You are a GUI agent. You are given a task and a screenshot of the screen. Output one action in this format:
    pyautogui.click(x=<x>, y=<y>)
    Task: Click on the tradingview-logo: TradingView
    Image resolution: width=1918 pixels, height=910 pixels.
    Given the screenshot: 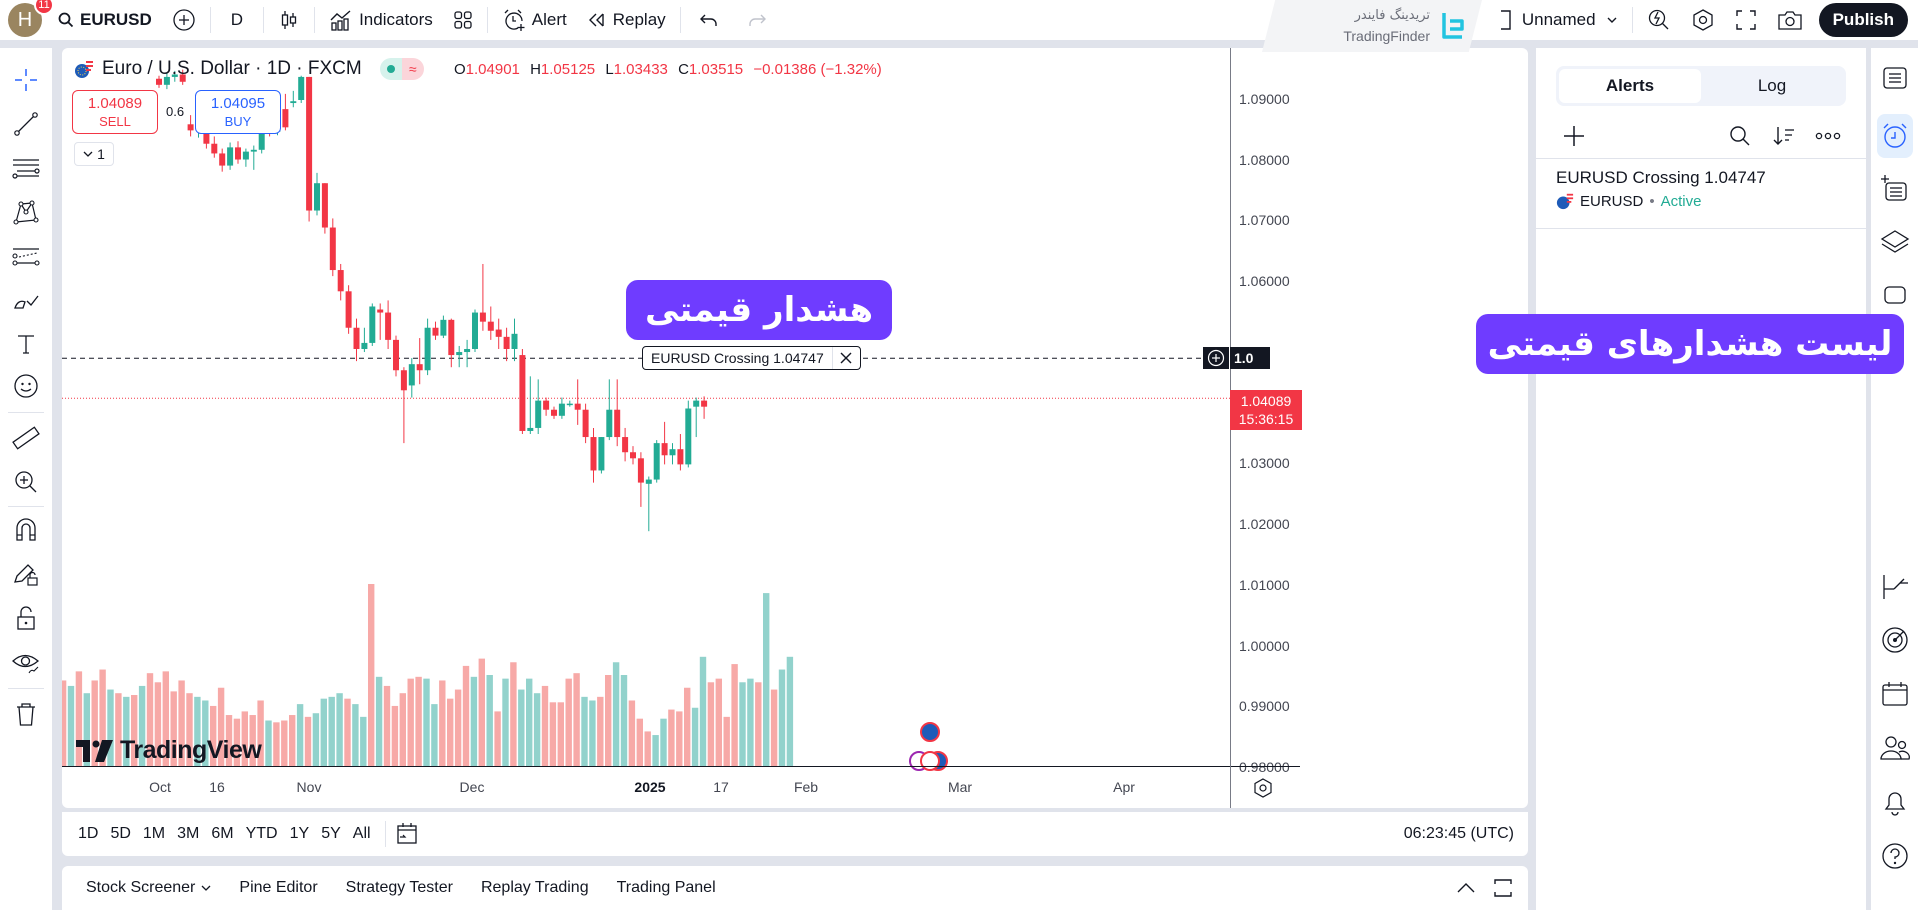 What is the action you would take?
    pyautogui.click(x=169, y=750)
    